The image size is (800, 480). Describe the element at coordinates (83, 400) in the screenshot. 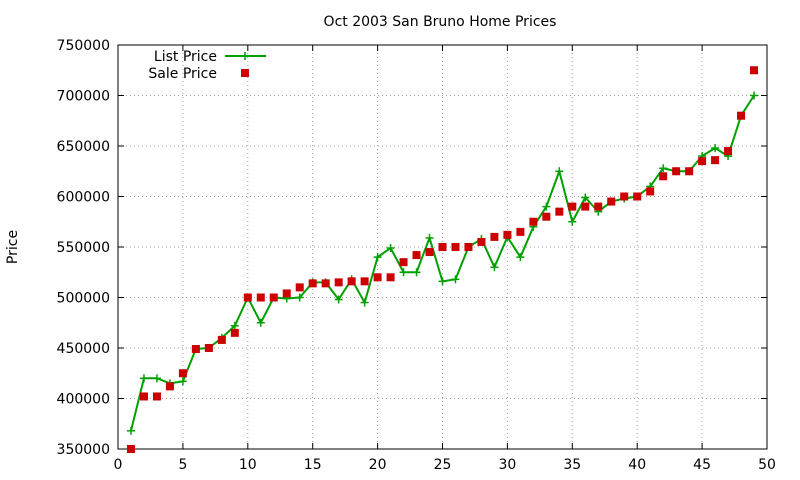

I see `y-tick-label: 400000` at that location.